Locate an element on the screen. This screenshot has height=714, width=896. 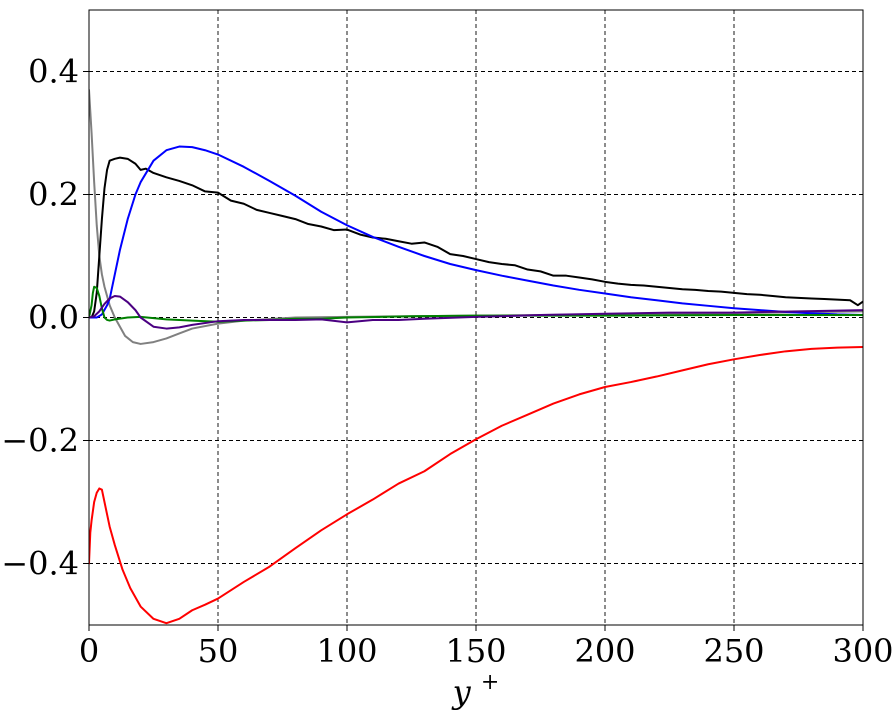
x-tick-label: 50 is located at coordinates (218, 651).